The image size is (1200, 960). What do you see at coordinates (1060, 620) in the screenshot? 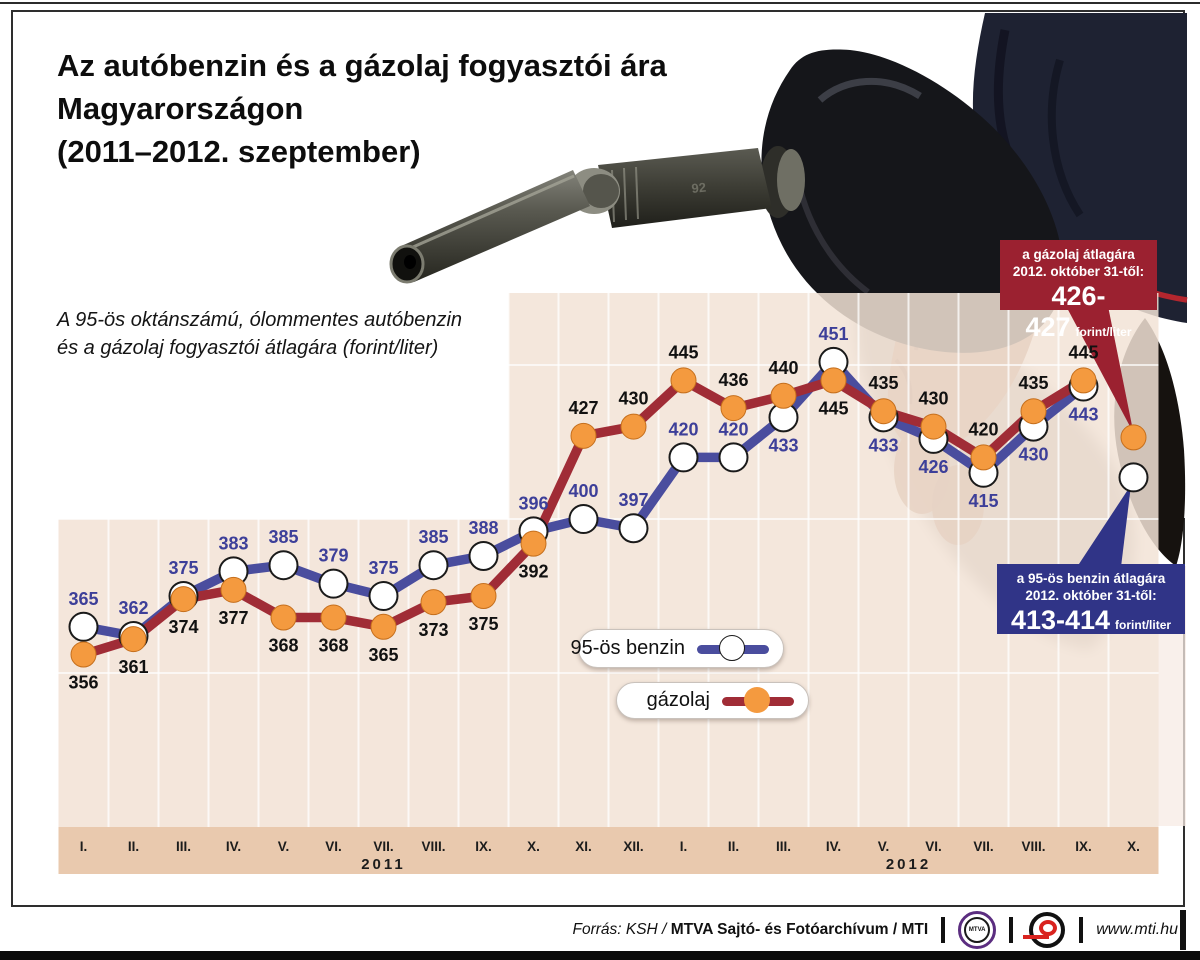
I see `callout-benzin-value: 413-414` at bounding box center [1060, 620].